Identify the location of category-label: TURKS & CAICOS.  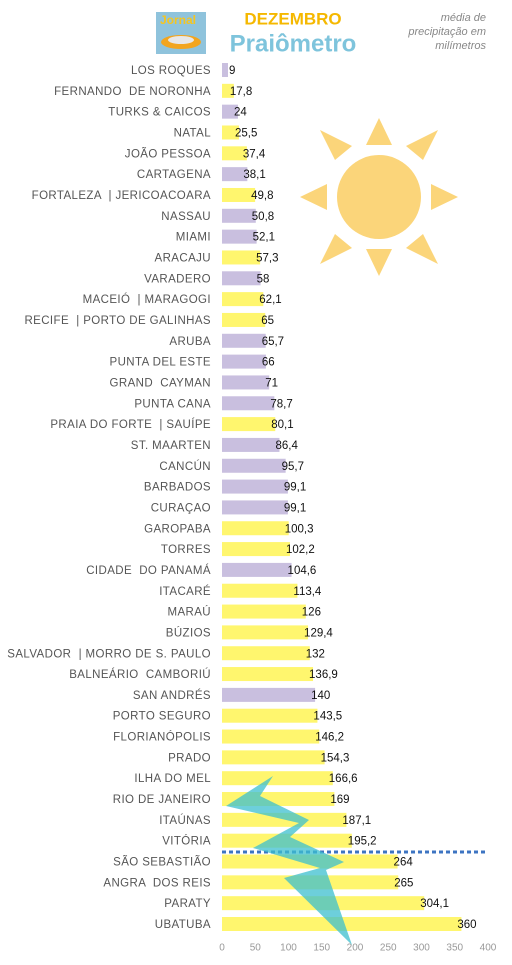
(159, 113).